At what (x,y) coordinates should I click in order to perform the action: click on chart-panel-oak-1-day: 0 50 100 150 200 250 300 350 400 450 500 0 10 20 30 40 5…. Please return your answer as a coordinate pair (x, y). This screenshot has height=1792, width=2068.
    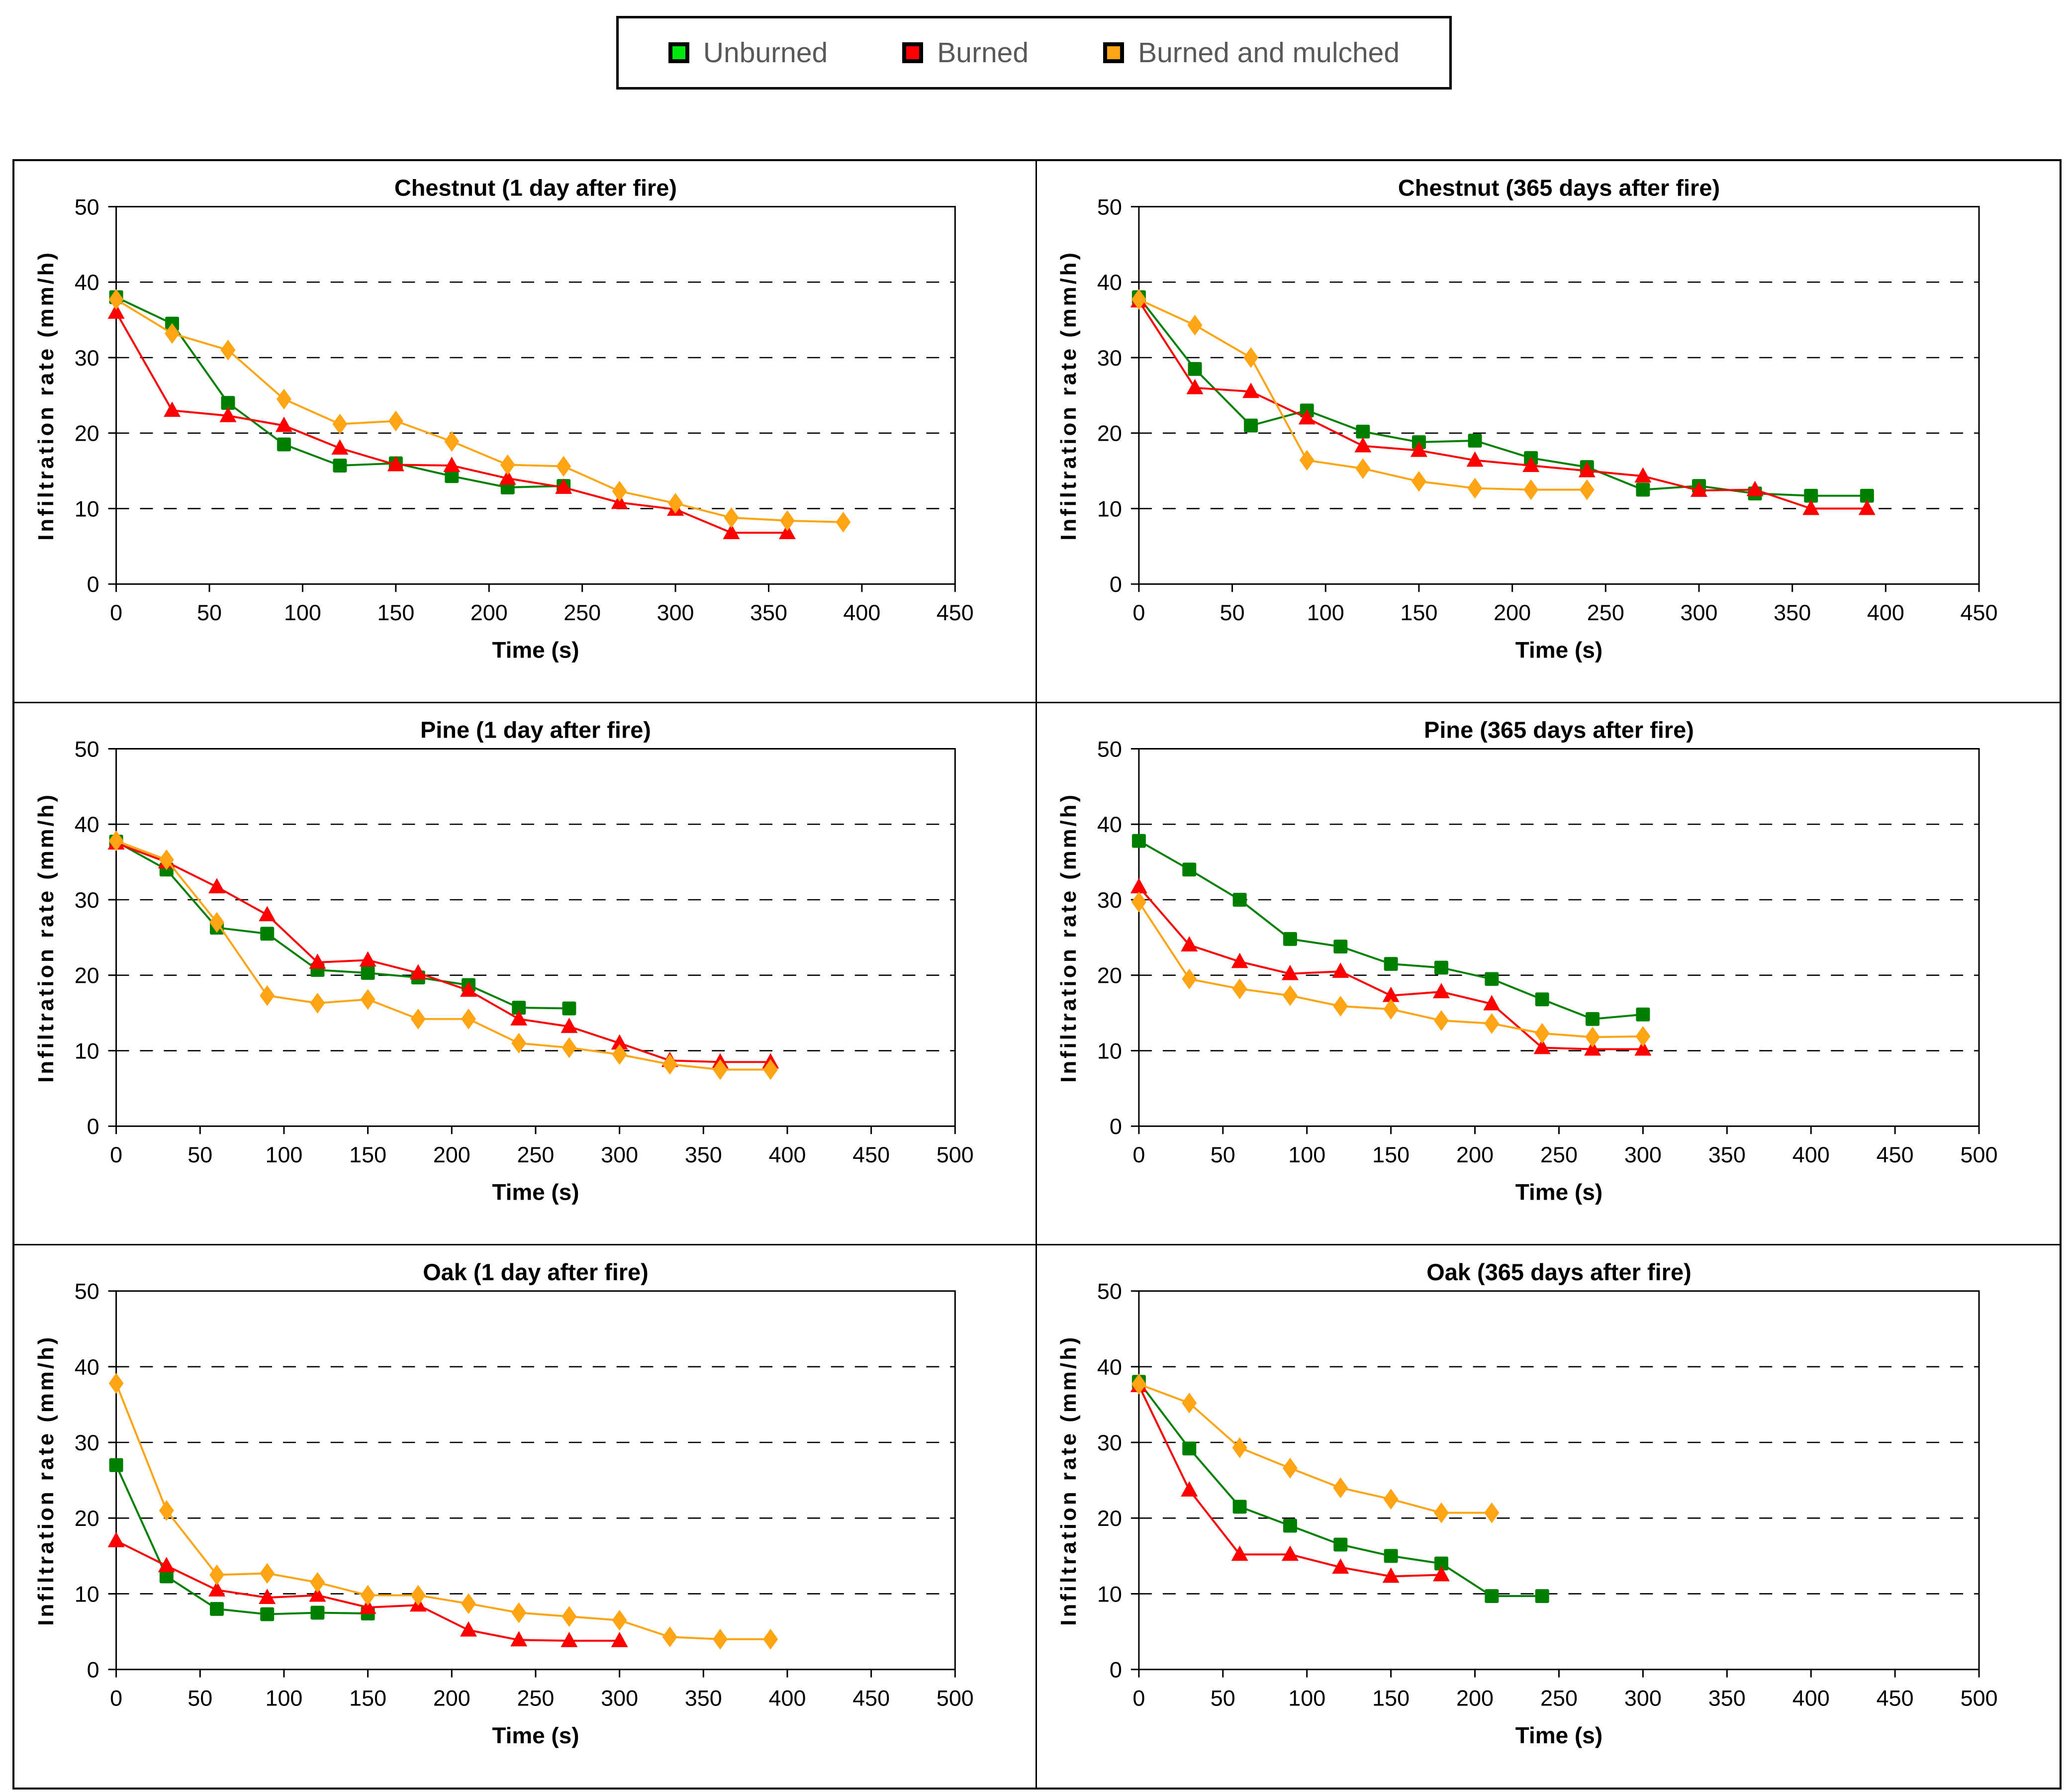
    Looking at the image, I should click on (525, 1516).